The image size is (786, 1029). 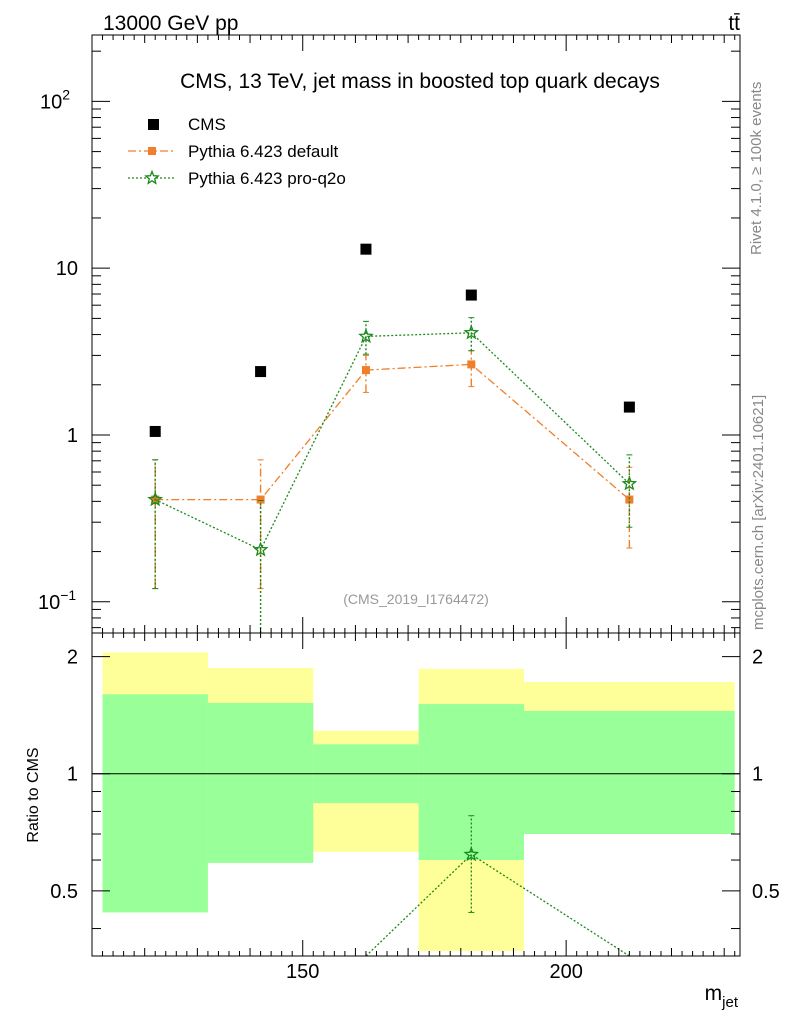 What do you see at coordinates (153, 124) in the screenshot?
I see `legend-marker-cms` at bounding box center [153, 124].